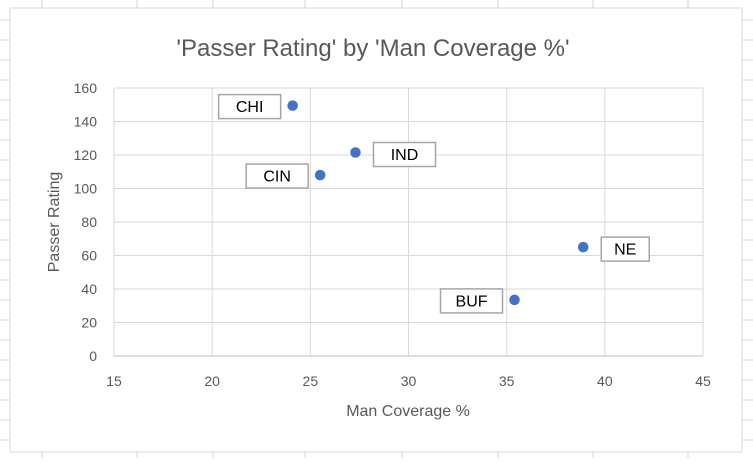  What do you see at coordinates (54, 222) in the screenshot?
I see `y-axis-title: Passer Rating` at bounding box center [54, 222].